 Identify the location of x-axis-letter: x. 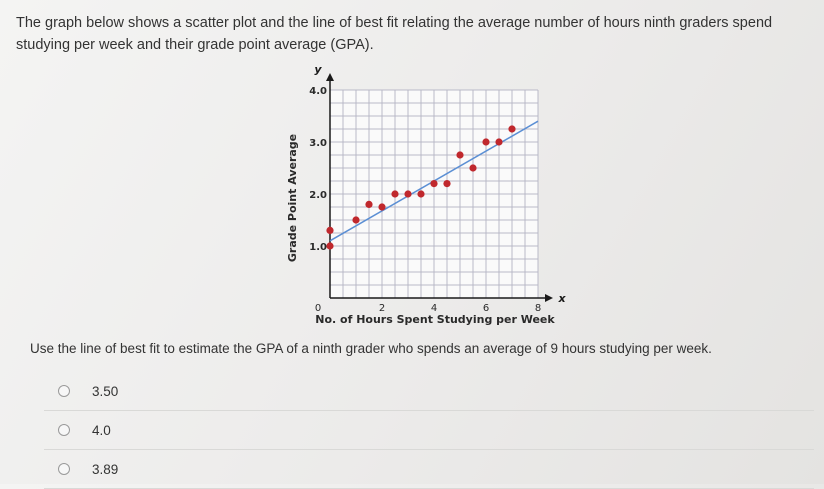
(561, 298).